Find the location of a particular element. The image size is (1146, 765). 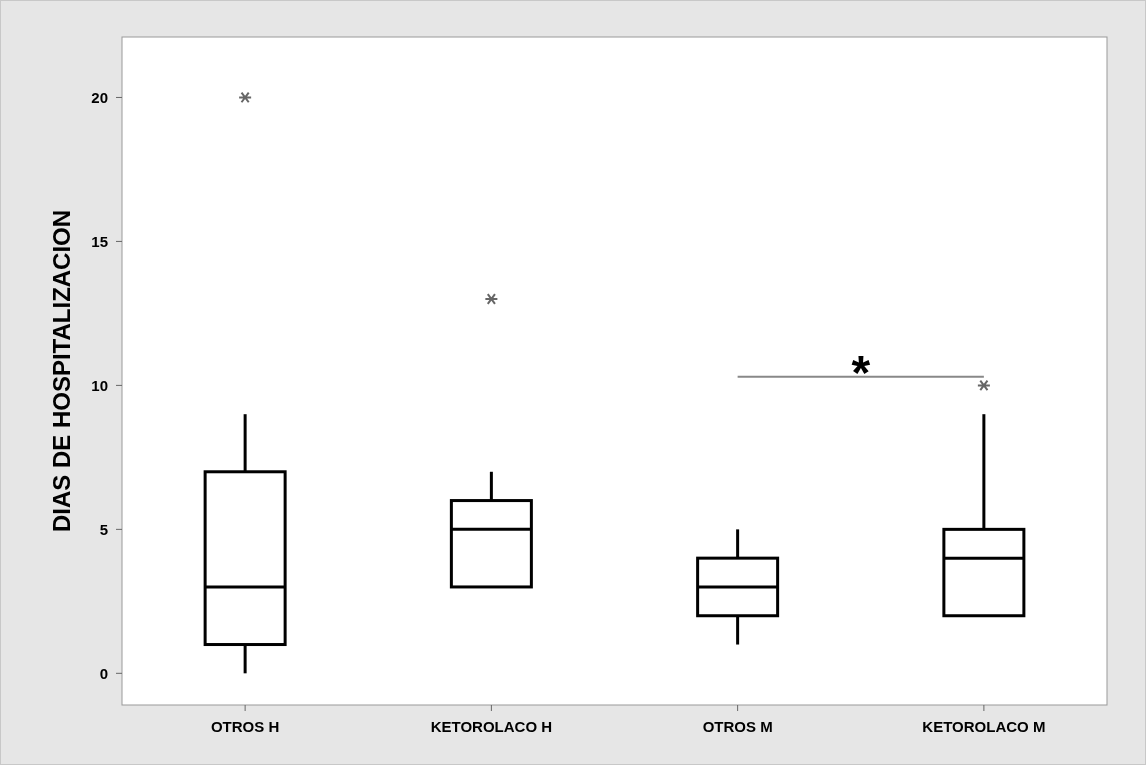

x-tick-label: OTROS H is located at coordinates (245, 726).